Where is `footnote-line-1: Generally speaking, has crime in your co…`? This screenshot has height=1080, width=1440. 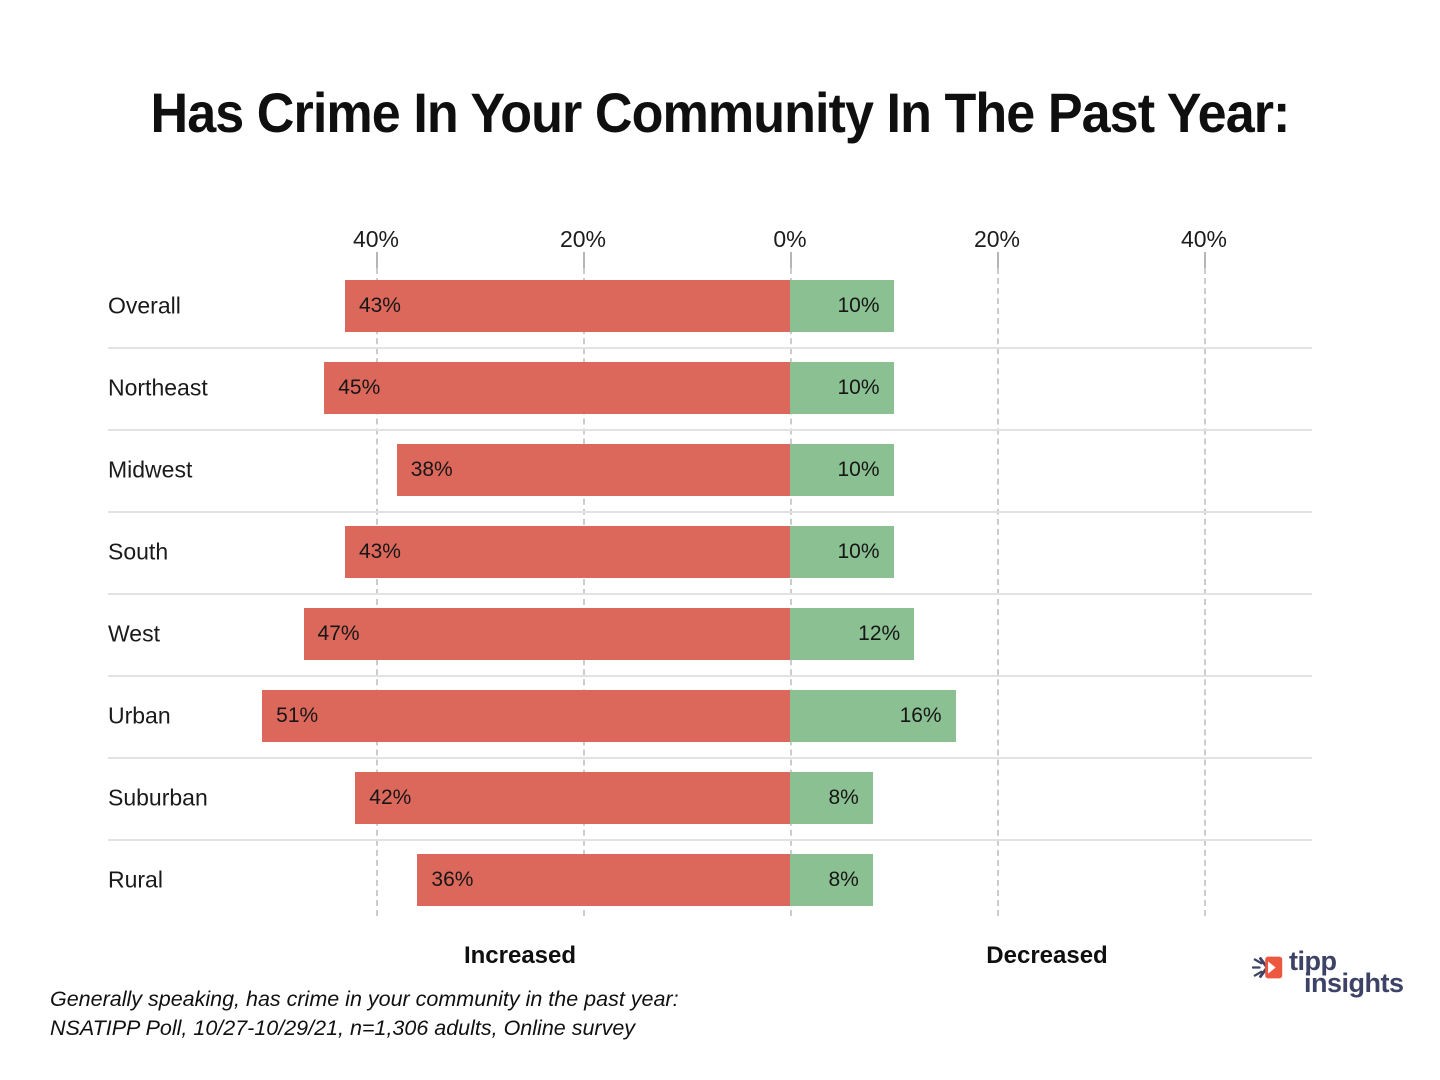
footnote-line-1: Generally speaking, has crime in your co… is located at coordinates (364, 999).